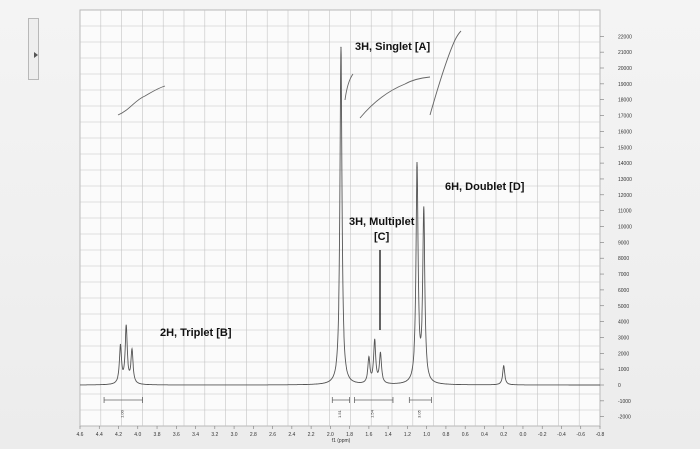  Describe the element at coordinates (619, 386) in the screenshot. I see `y-tick-label: 0` at that location.